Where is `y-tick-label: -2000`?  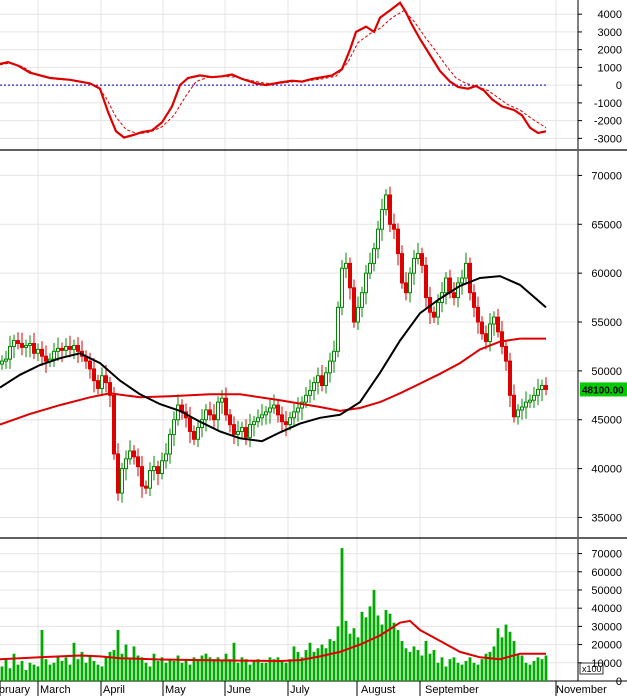
y-tick-label: -2000 is located at coordinates (608, 122).